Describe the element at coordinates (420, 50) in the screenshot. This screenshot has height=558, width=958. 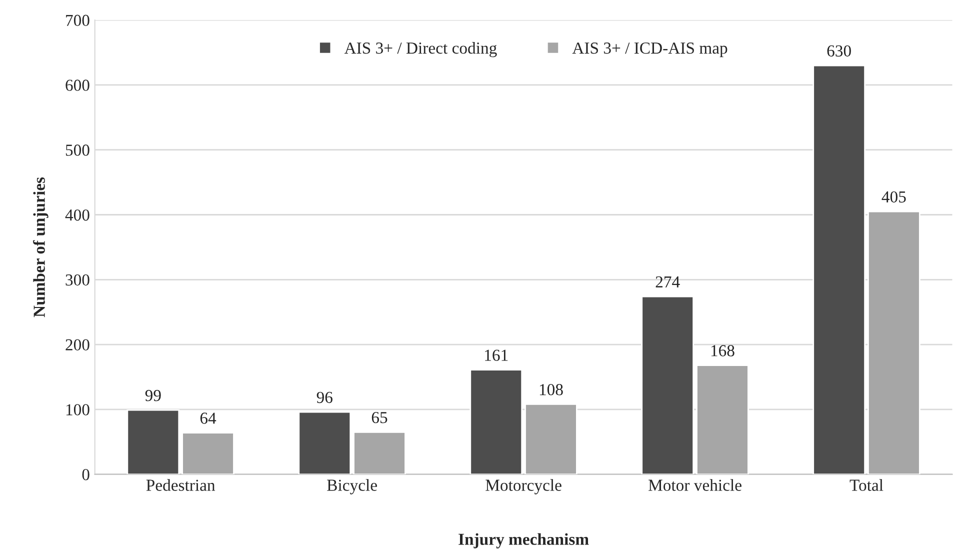
I see `legend-label: AIS 3+ / Direct coding` at that location.